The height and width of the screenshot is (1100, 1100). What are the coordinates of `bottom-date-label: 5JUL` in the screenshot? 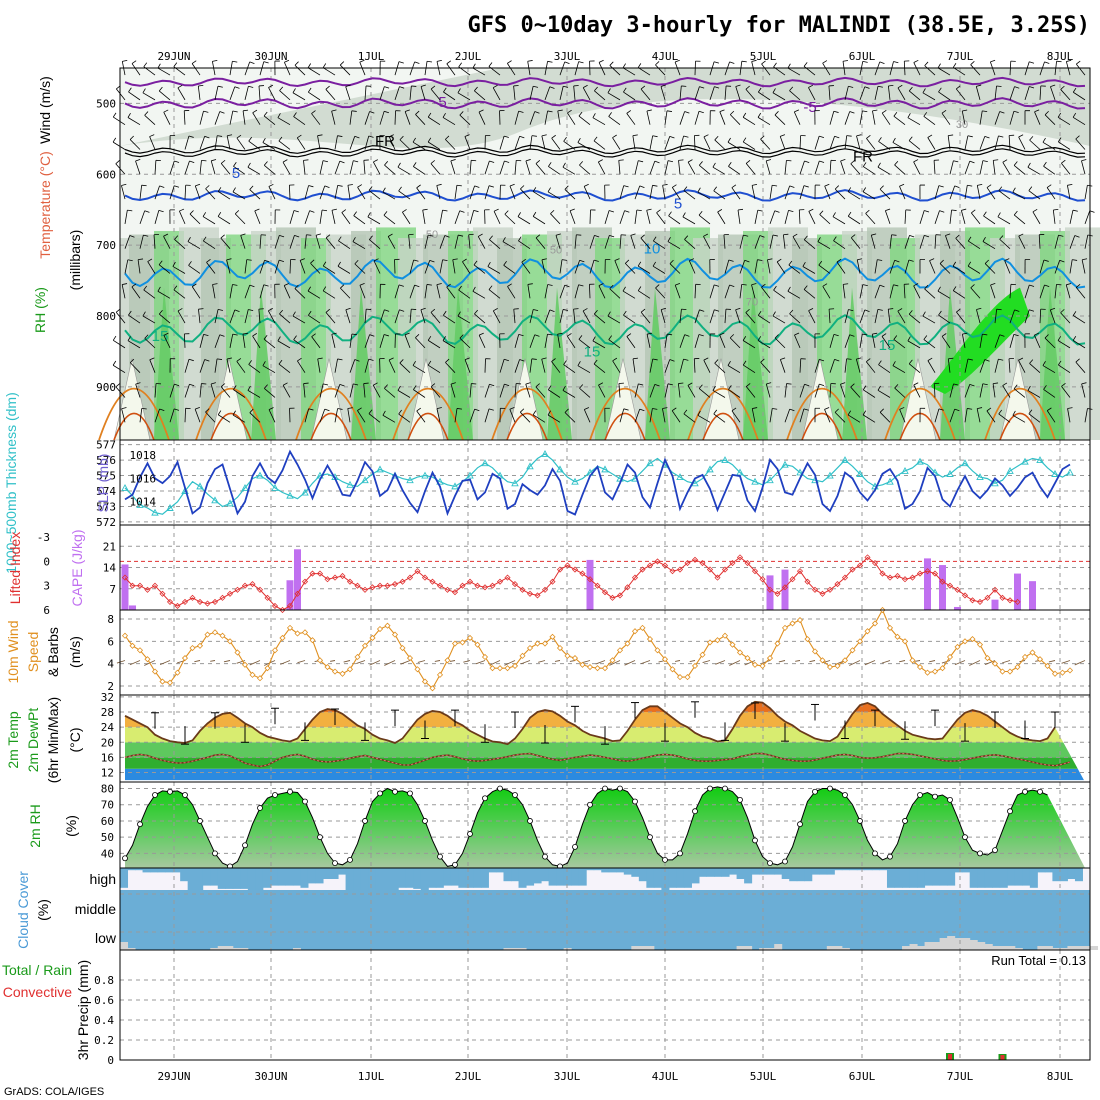 It's located at (763, 1076).